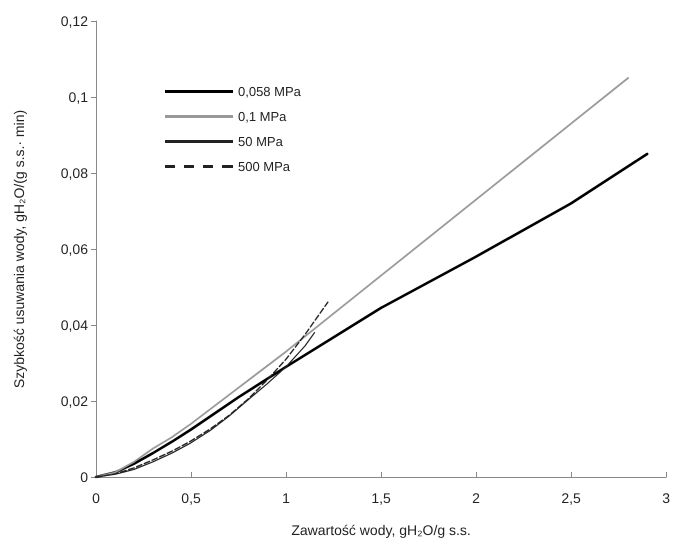  I want to click on legend-label: 500 MPa, so click(264, 166).